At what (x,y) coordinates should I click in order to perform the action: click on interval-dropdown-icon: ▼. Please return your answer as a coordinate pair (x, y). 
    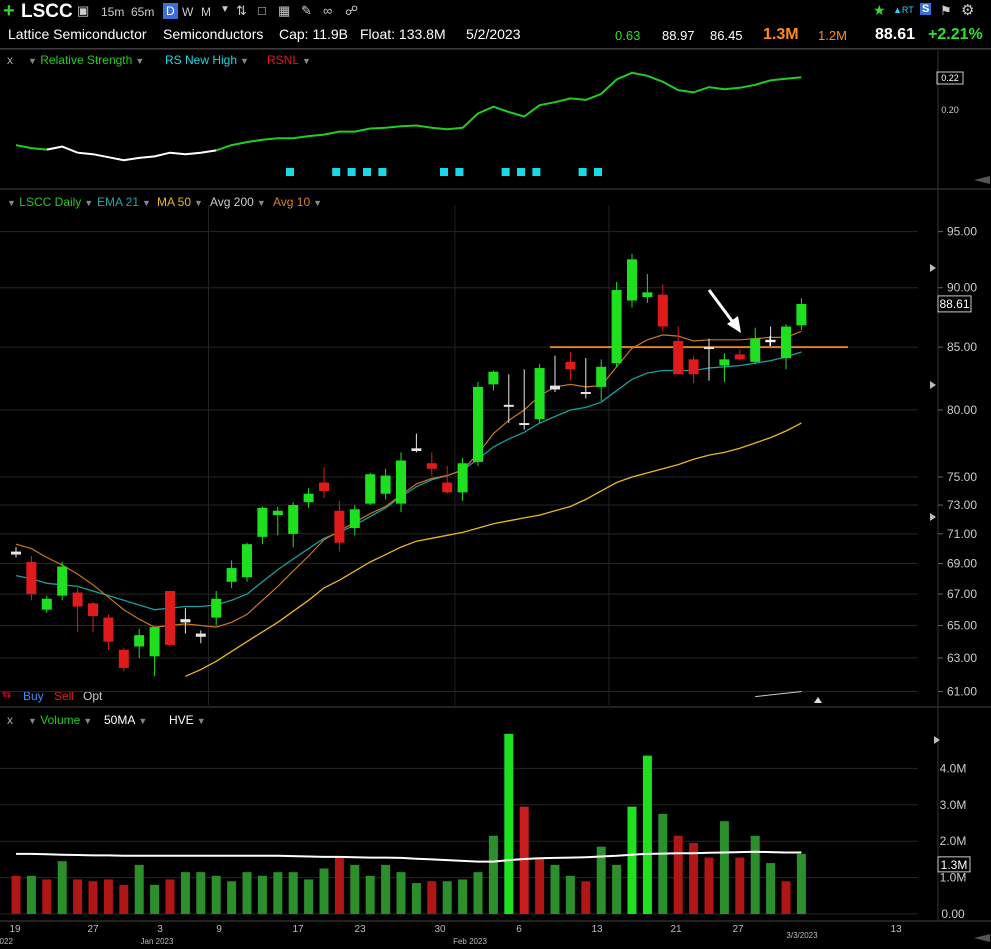
    Looking at the image, I should click on (225, 9).